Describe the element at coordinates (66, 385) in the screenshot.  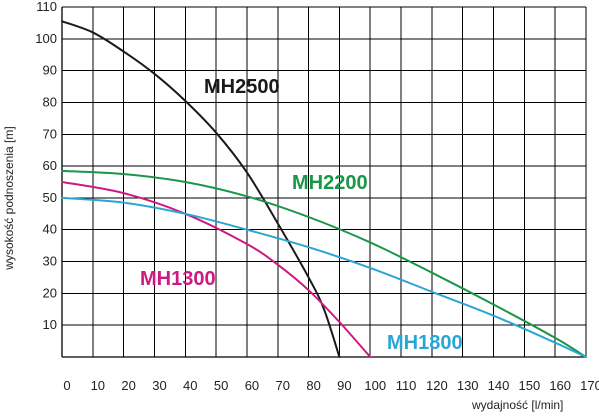
I see `x-tick-label: 0` at that location.